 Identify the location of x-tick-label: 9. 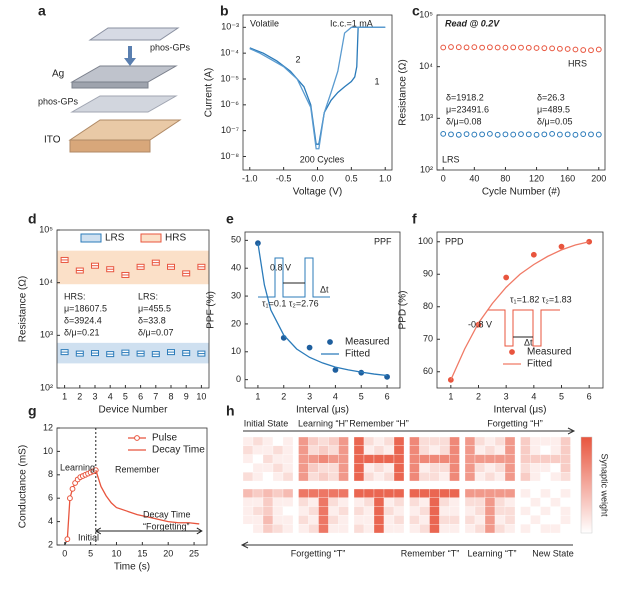
(186, 396).